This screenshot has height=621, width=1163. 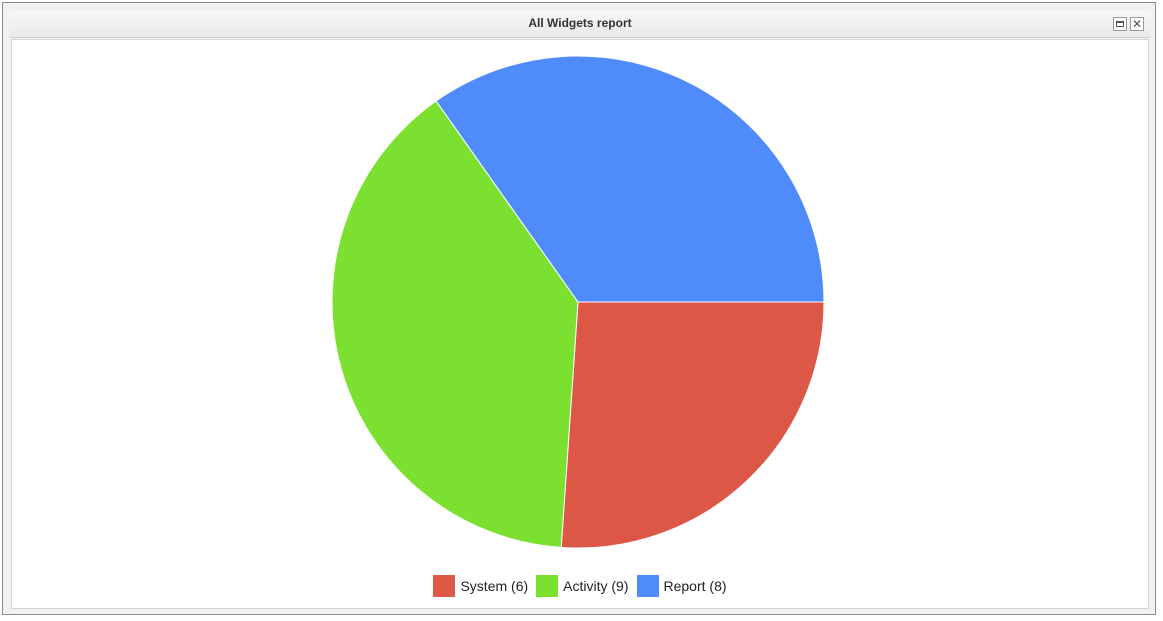 I want to click on legend-label: Report (8), so click(x=695, y=586).